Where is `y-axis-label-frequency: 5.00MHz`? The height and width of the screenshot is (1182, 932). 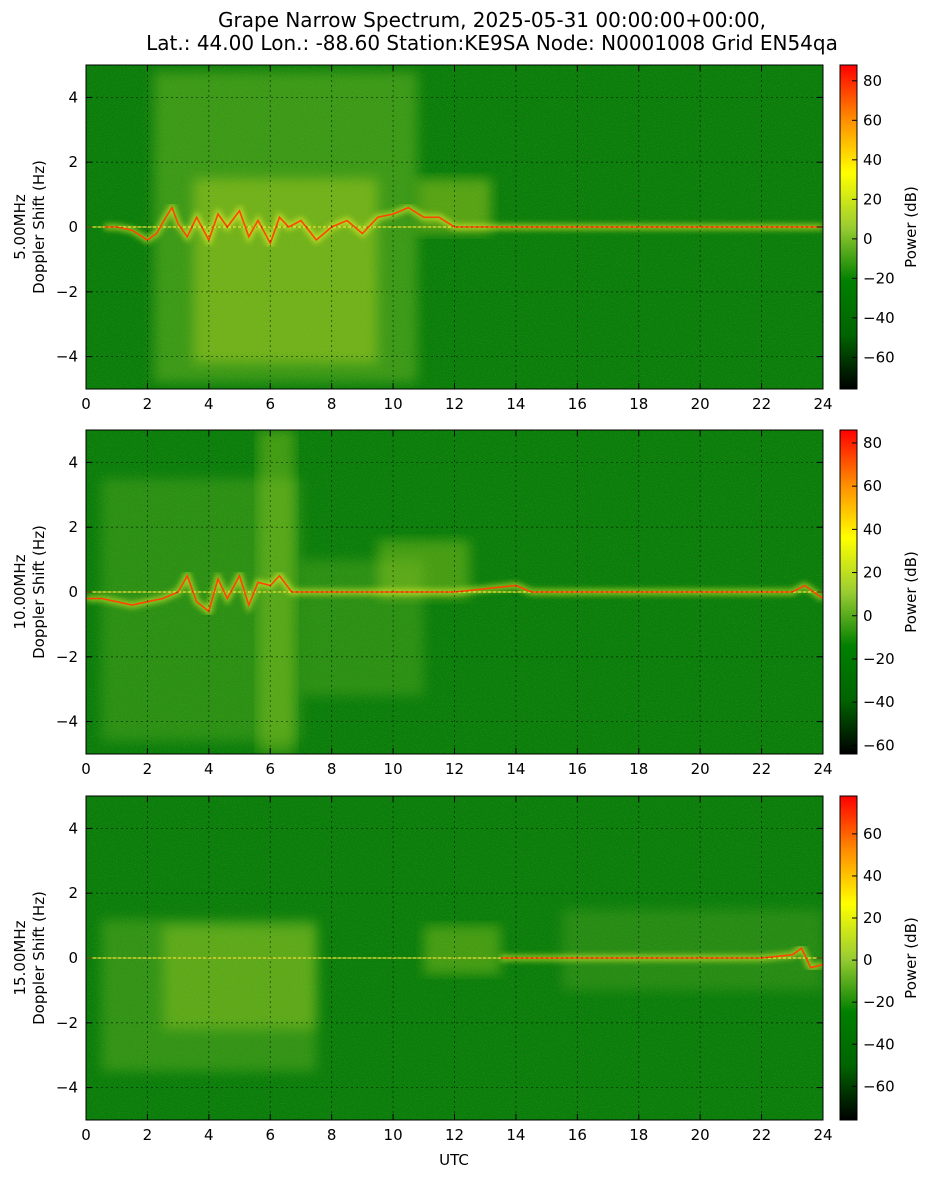
y-axis-label-frequency: 5.00MHz is located at coordinates (20, 227).